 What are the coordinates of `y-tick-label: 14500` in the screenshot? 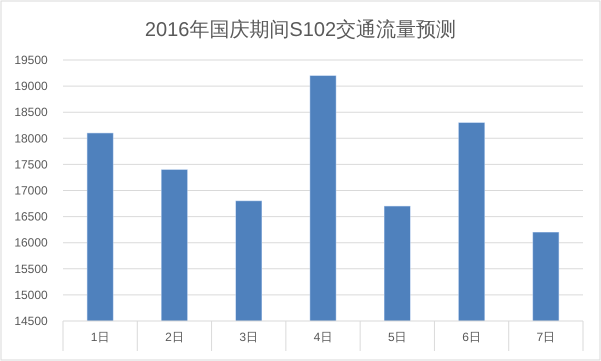 It's located at (31, 321).